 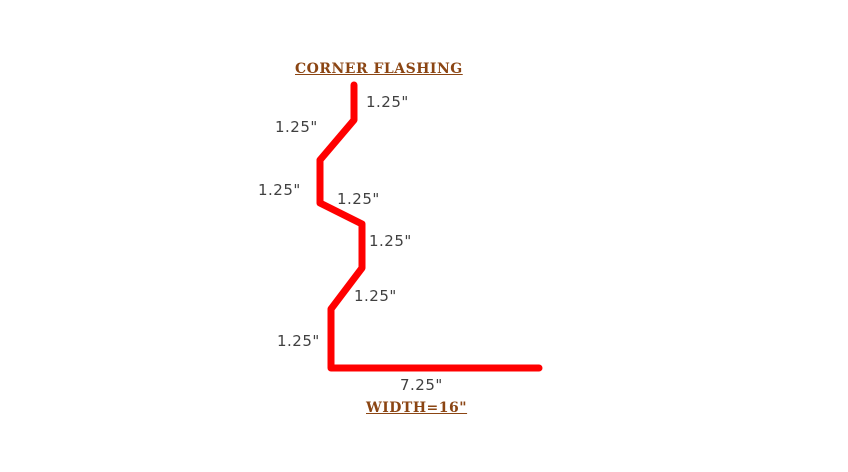 I want to click on diagram-title: CORNER FLASHING, so click(x=379, y=69).